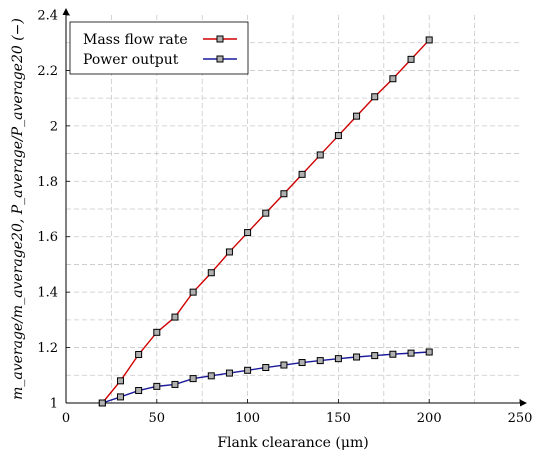 The width and height of the screenshot is (550, 462). I want to click on x-tick-label: 50, so click(157, 418).